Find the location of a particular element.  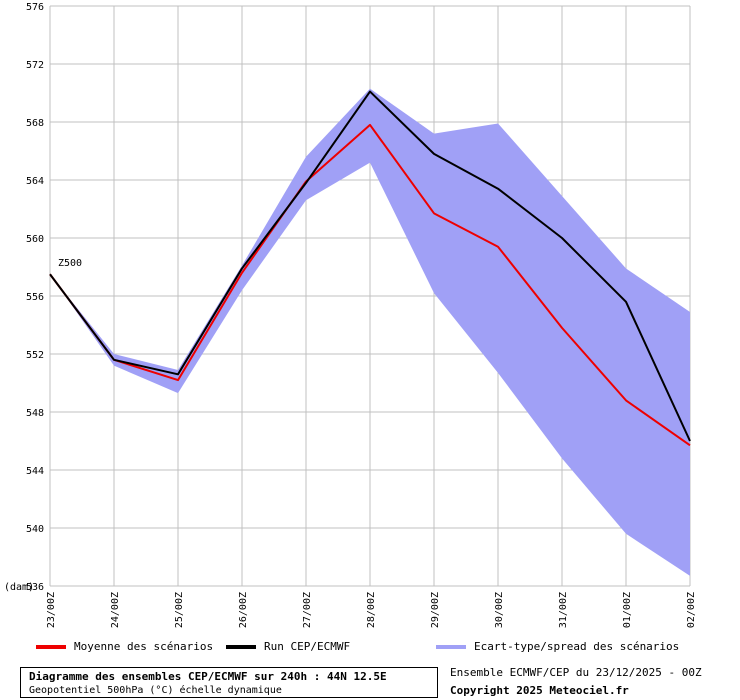

legend-mean: Moyenne des scénarios is located at coordinates (124, 646).